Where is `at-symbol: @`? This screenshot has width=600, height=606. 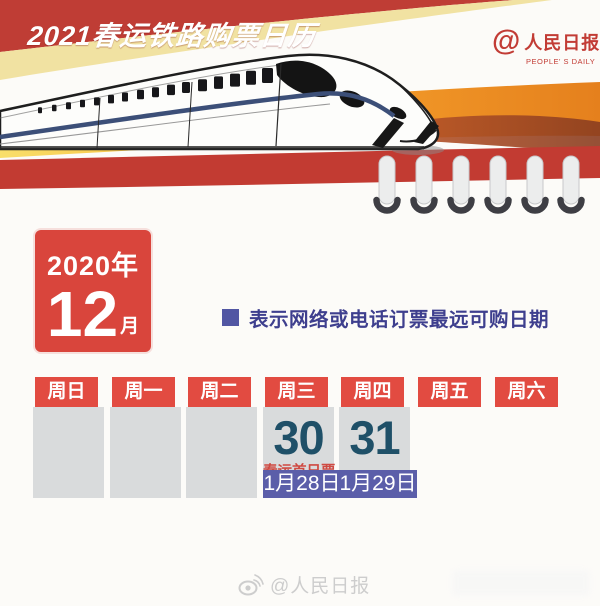
at-symbol: @ is located at coordinates (506, 41).